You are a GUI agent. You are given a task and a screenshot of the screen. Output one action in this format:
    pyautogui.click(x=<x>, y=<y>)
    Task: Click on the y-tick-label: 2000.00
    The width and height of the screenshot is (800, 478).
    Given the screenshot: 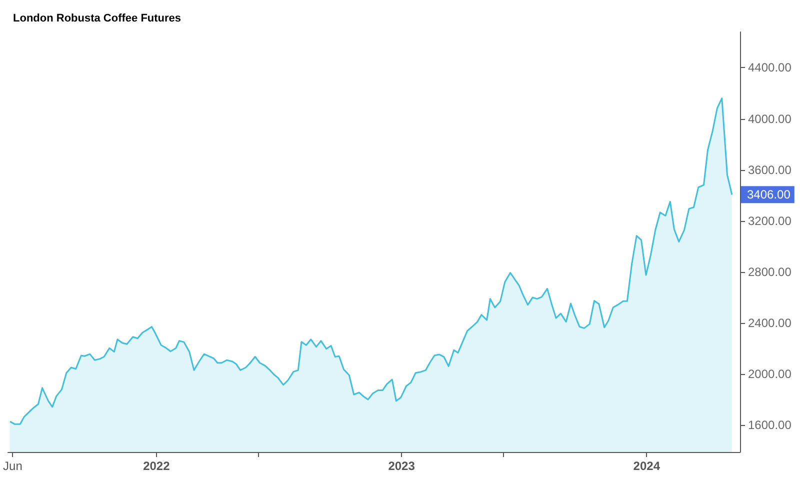 What is the action you would take?
    pyautogui.click(x=770, y=374)
    